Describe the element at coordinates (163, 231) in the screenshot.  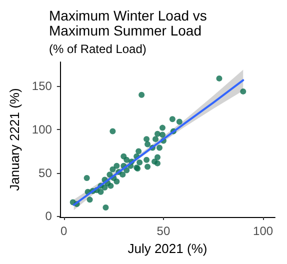
I see `x-tick-label: 50` at that location.